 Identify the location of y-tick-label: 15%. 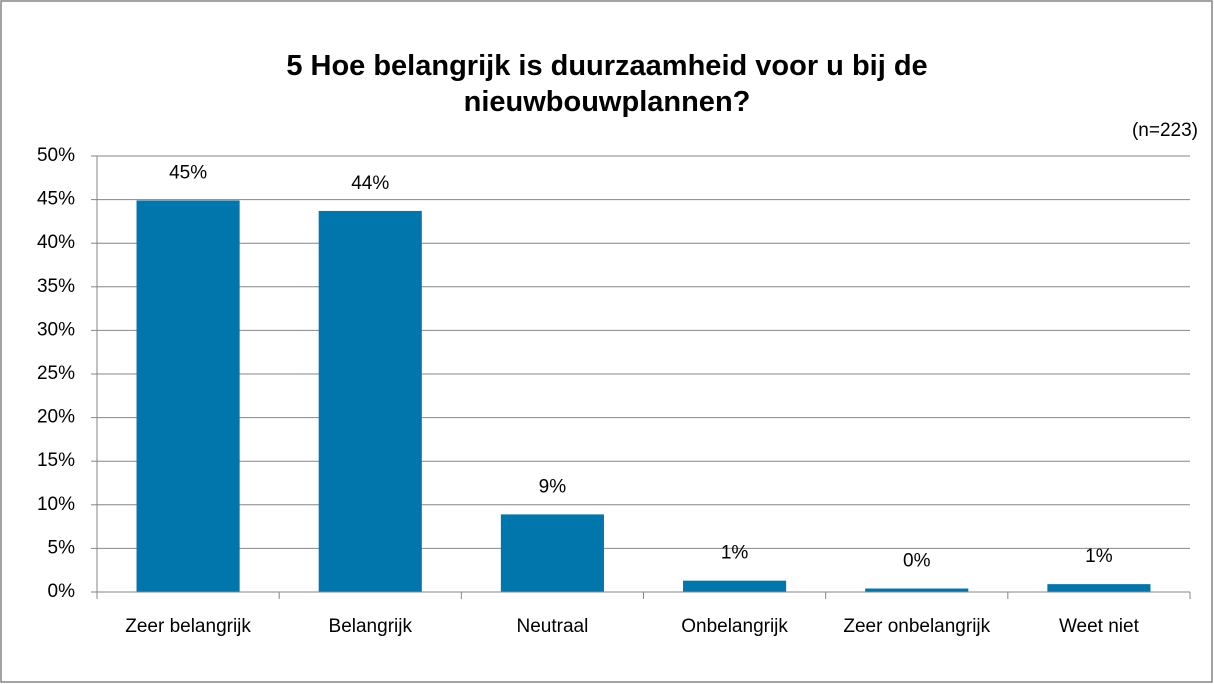
(56, 460).